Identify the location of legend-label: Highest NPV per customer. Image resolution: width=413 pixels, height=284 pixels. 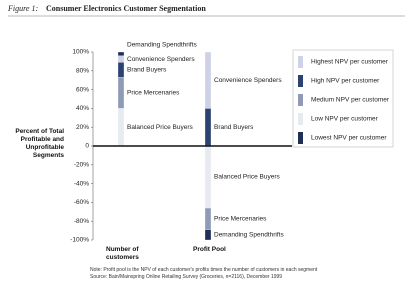
(350, 62).